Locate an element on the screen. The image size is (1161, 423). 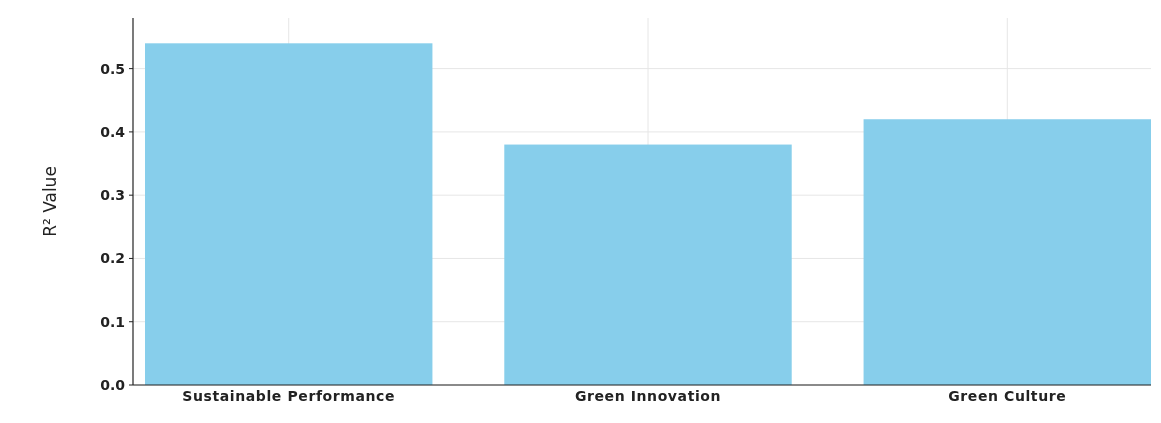
y-tick-label: 0.3 is located at coordinates (112, 195).